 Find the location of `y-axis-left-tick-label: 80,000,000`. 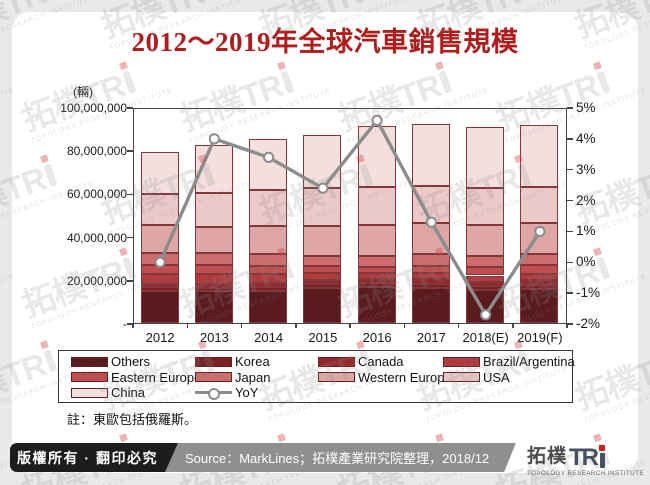

y-axis-left-tick-label: 80,000,000 is located at coordinates (96, 151).